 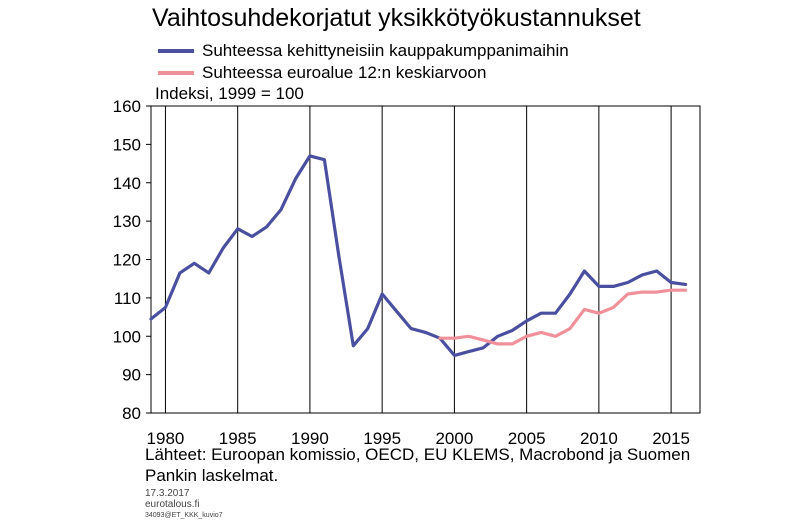 What do you see at coordinates (127, 260) in the screenshot?
I see `y-tick-label-120: 120` at bounding box center [127, 260].